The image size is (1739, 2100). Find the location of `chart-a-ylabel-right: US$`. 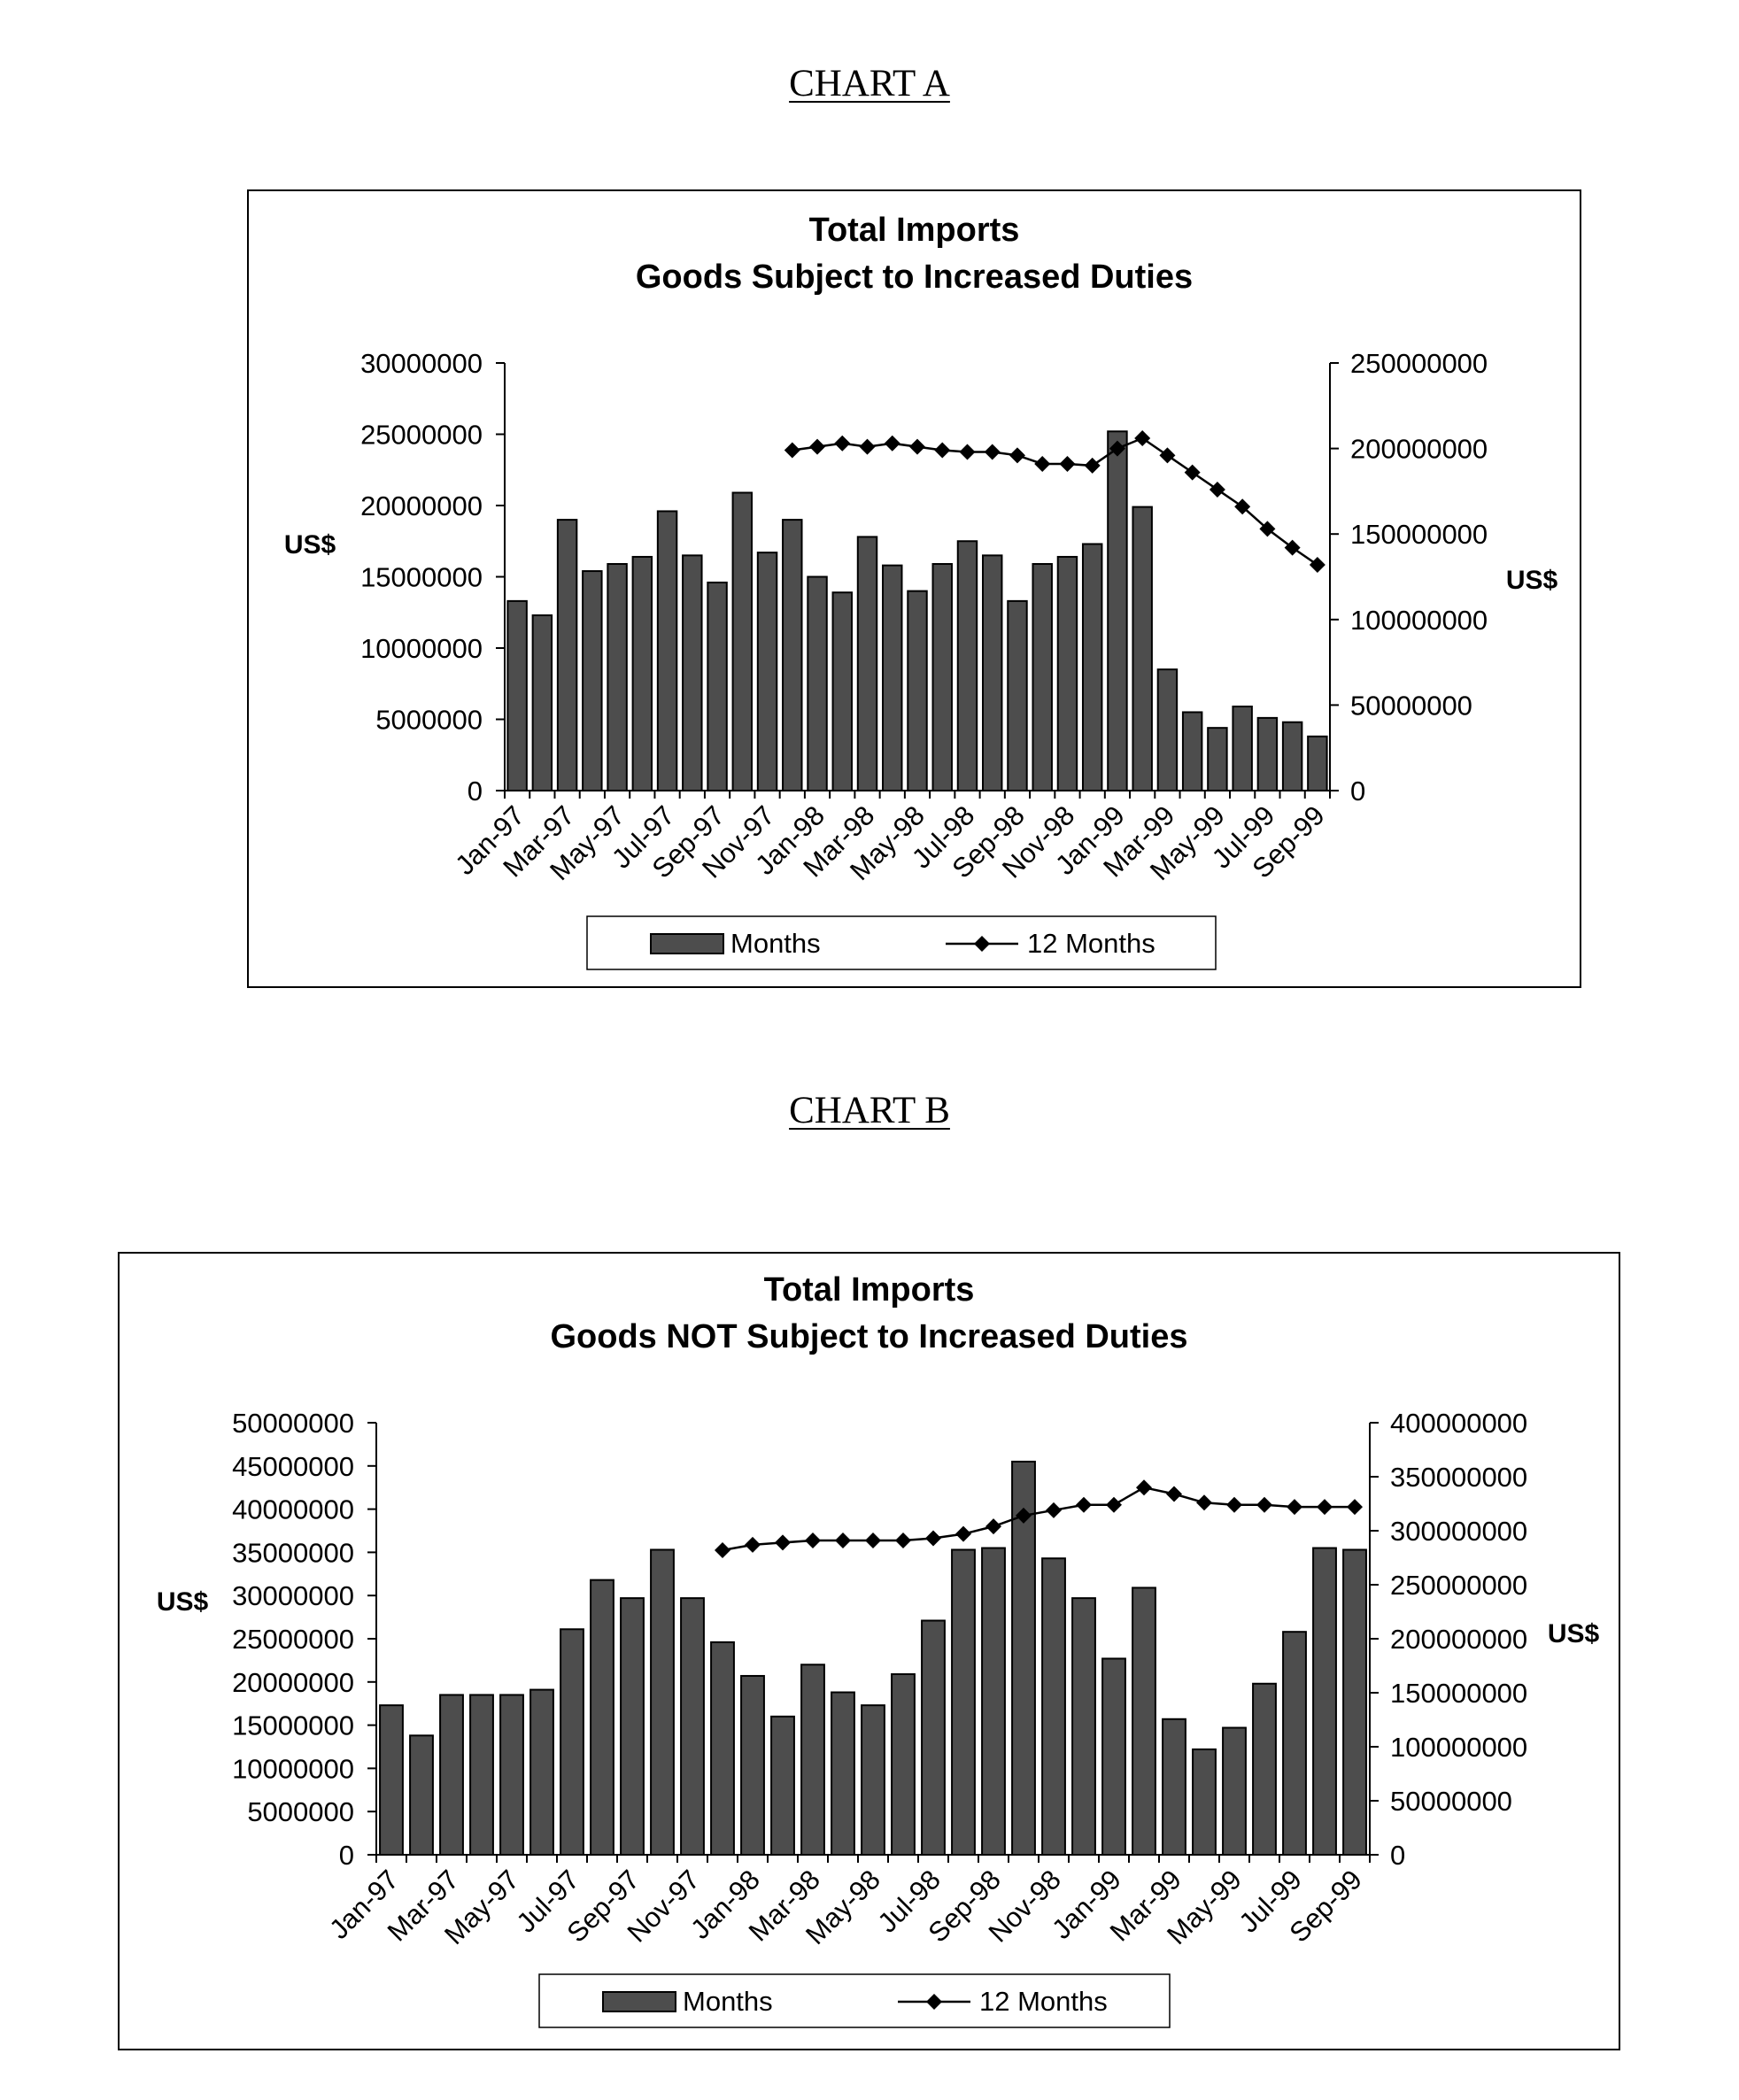

chart-a-ylabel-right: US$ is located at coordinates (1532, 580).